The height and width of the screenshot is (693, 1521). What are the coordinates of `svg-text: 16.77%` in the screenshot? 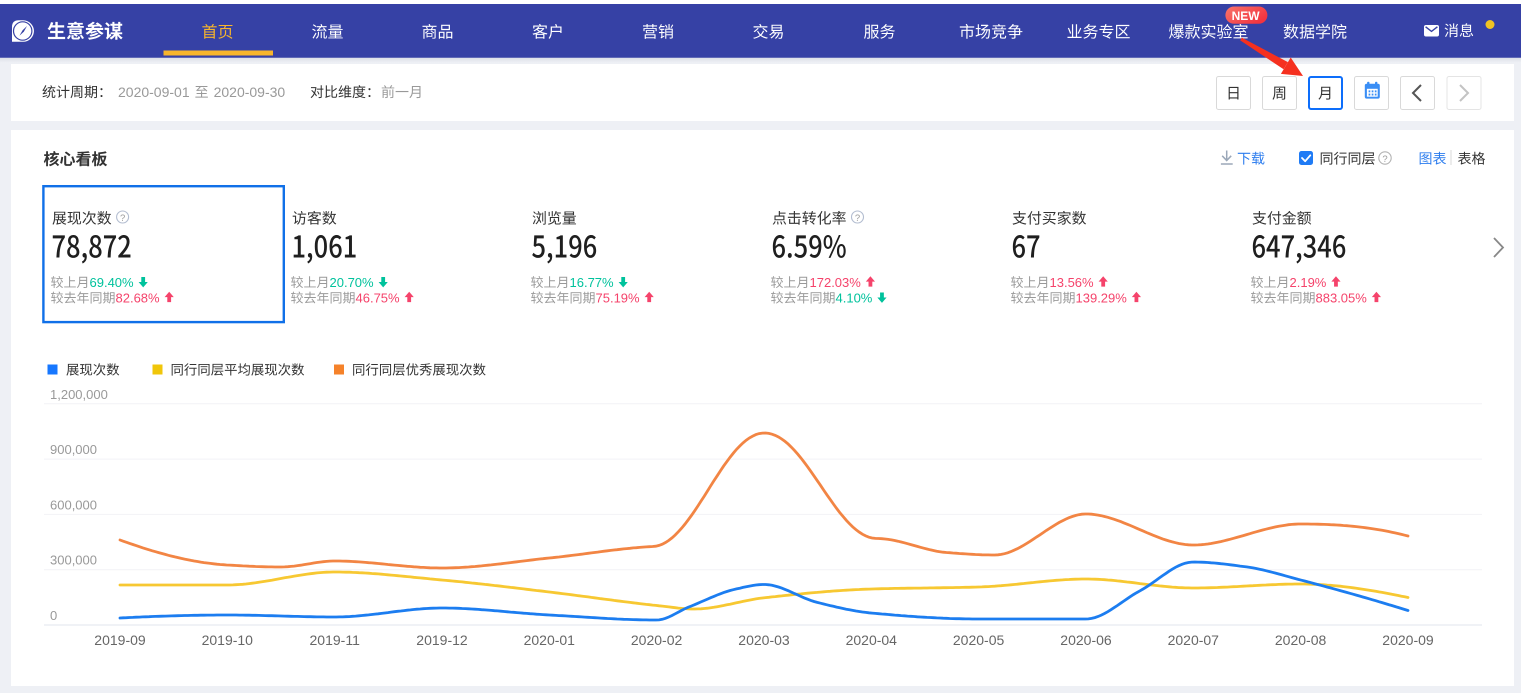 It's located at (592, 282).